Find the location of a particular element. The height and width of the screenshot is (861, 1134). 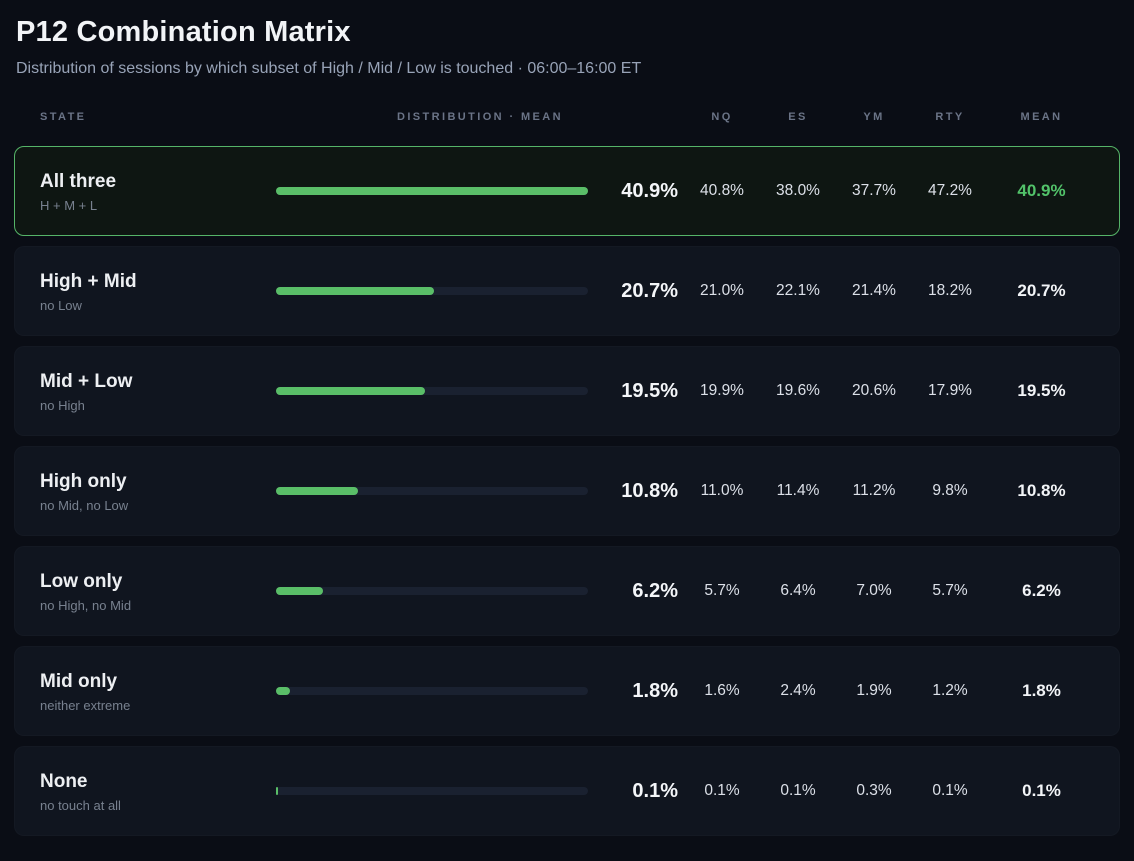

column-header-nq: NQ is located at coordinates (722, 117).